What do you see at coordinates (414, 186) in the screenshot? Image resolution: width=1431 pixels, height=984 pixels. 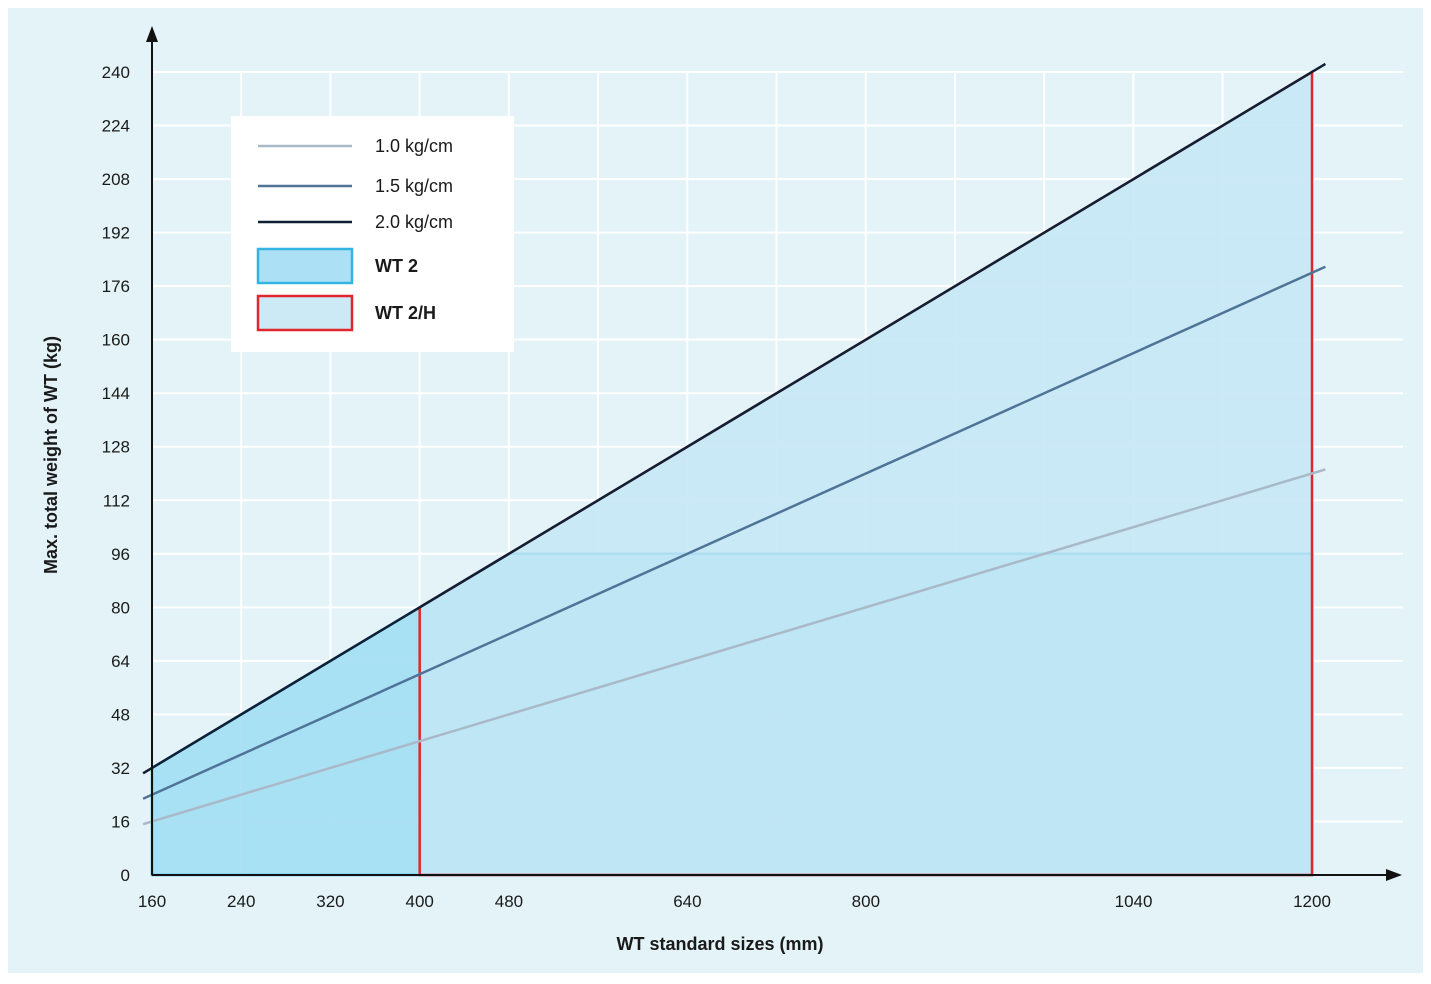 I see `legend-label-1-5-kg-cm: 1.5 kg/cm` at bounding box center [414, 186].